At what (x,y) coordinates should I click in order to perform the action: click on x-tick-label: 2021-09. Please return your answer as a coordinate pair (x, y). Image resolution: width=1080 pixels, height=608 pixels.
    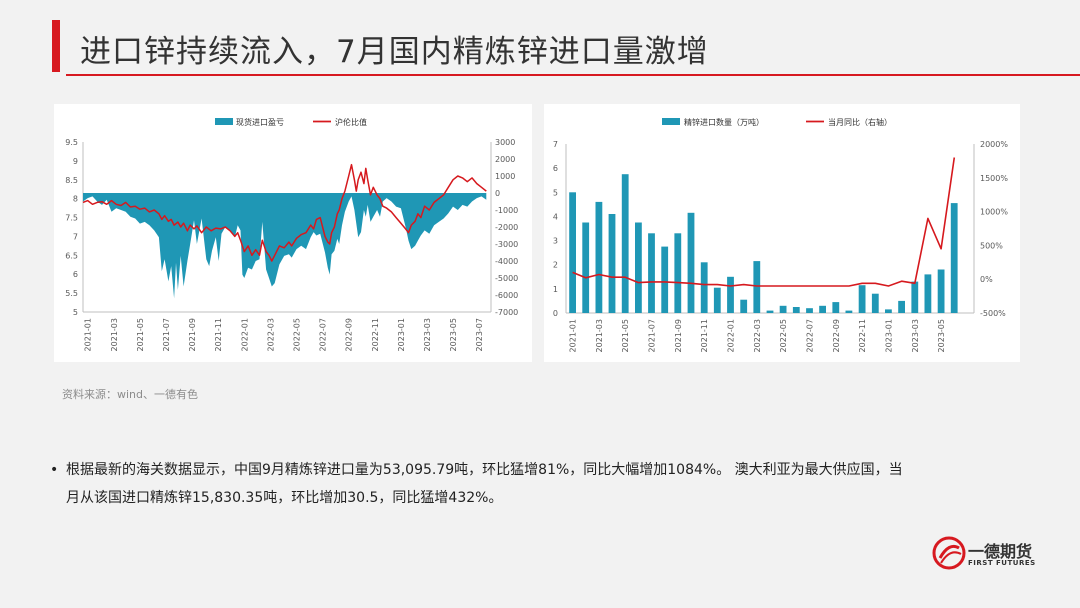
    Looking at the image, I should click on (192, 334).